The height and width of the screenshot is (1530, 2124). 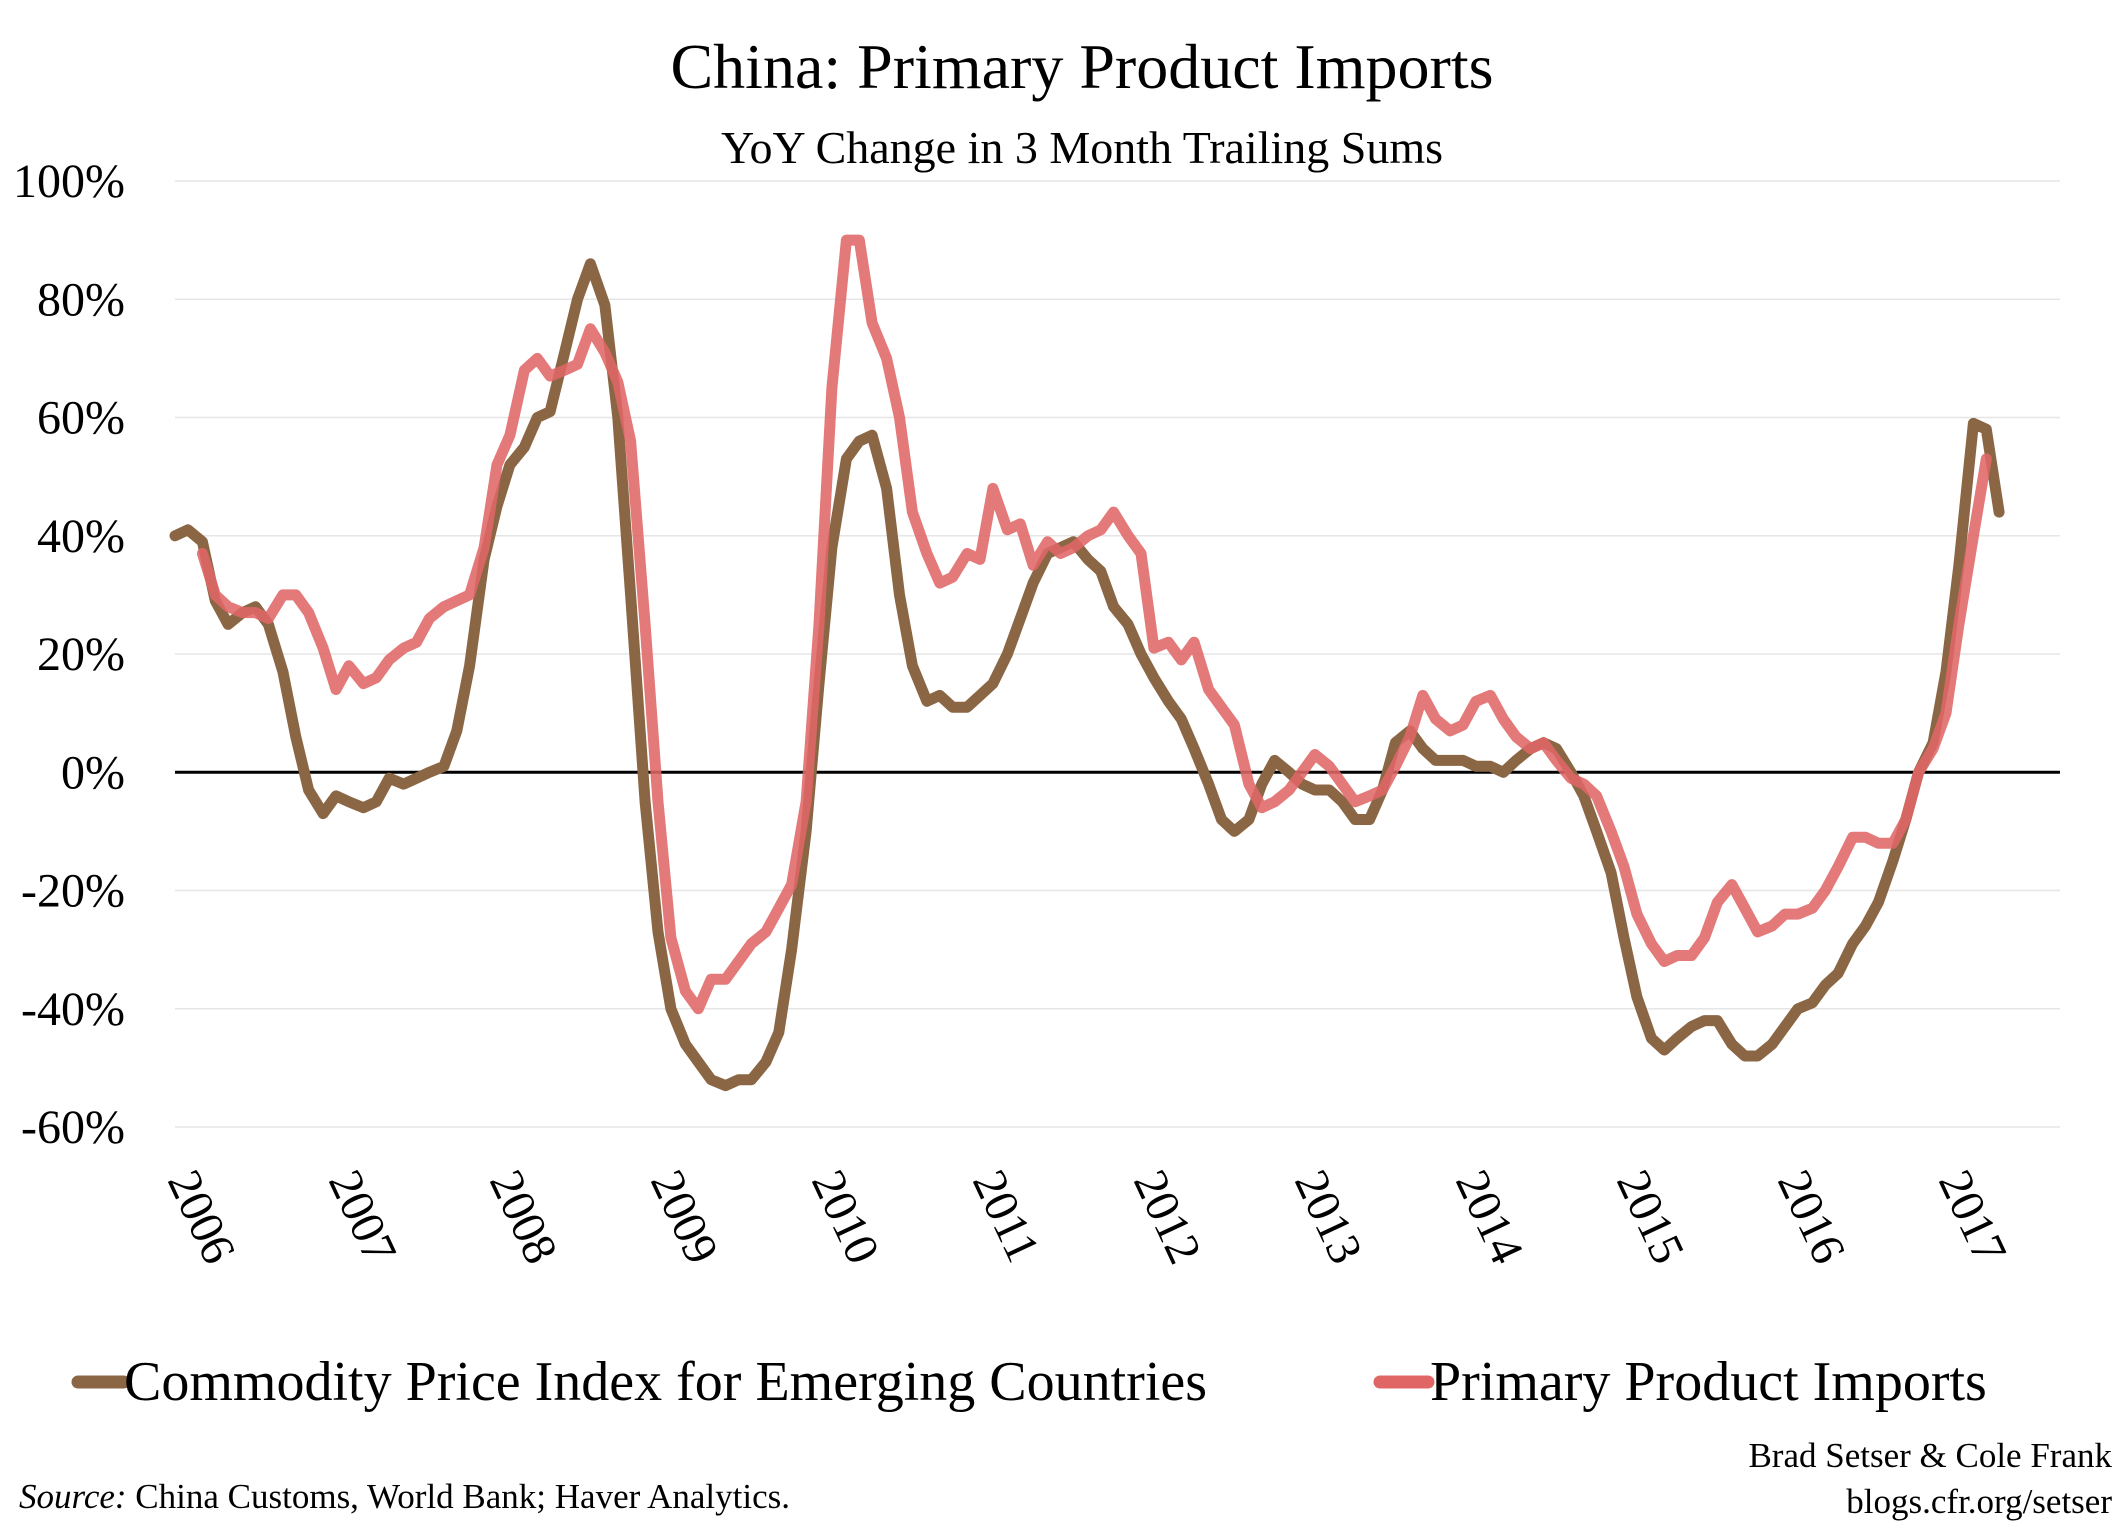 What do you see at coordinates (684, 1216) in the screenshot?
I see `x-tick-label: 2009` at bounding box center [684, 1216].